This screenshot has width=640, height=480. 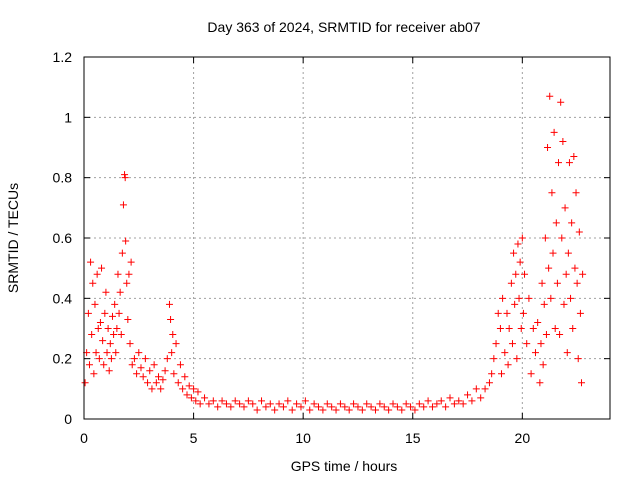 I want to click on y-tick-label: 0.4, so click(x=63, y=298).